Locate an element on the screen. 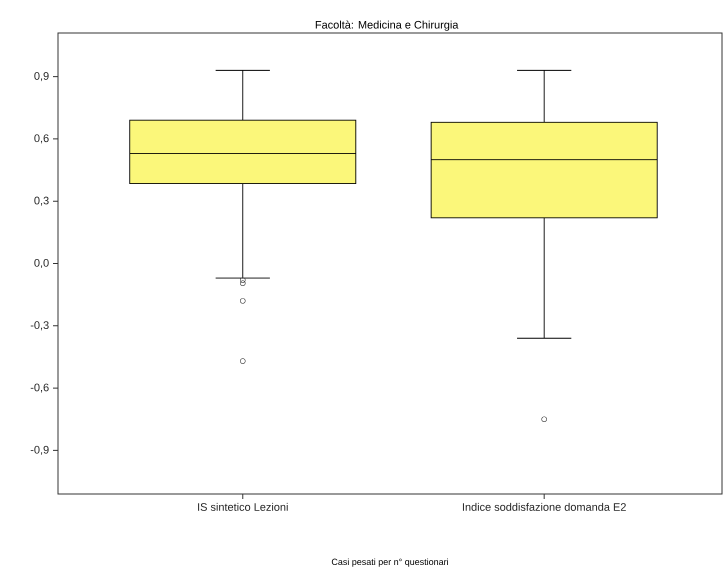  y-tick-label: 0,0 is located at coordinates (41, 263).